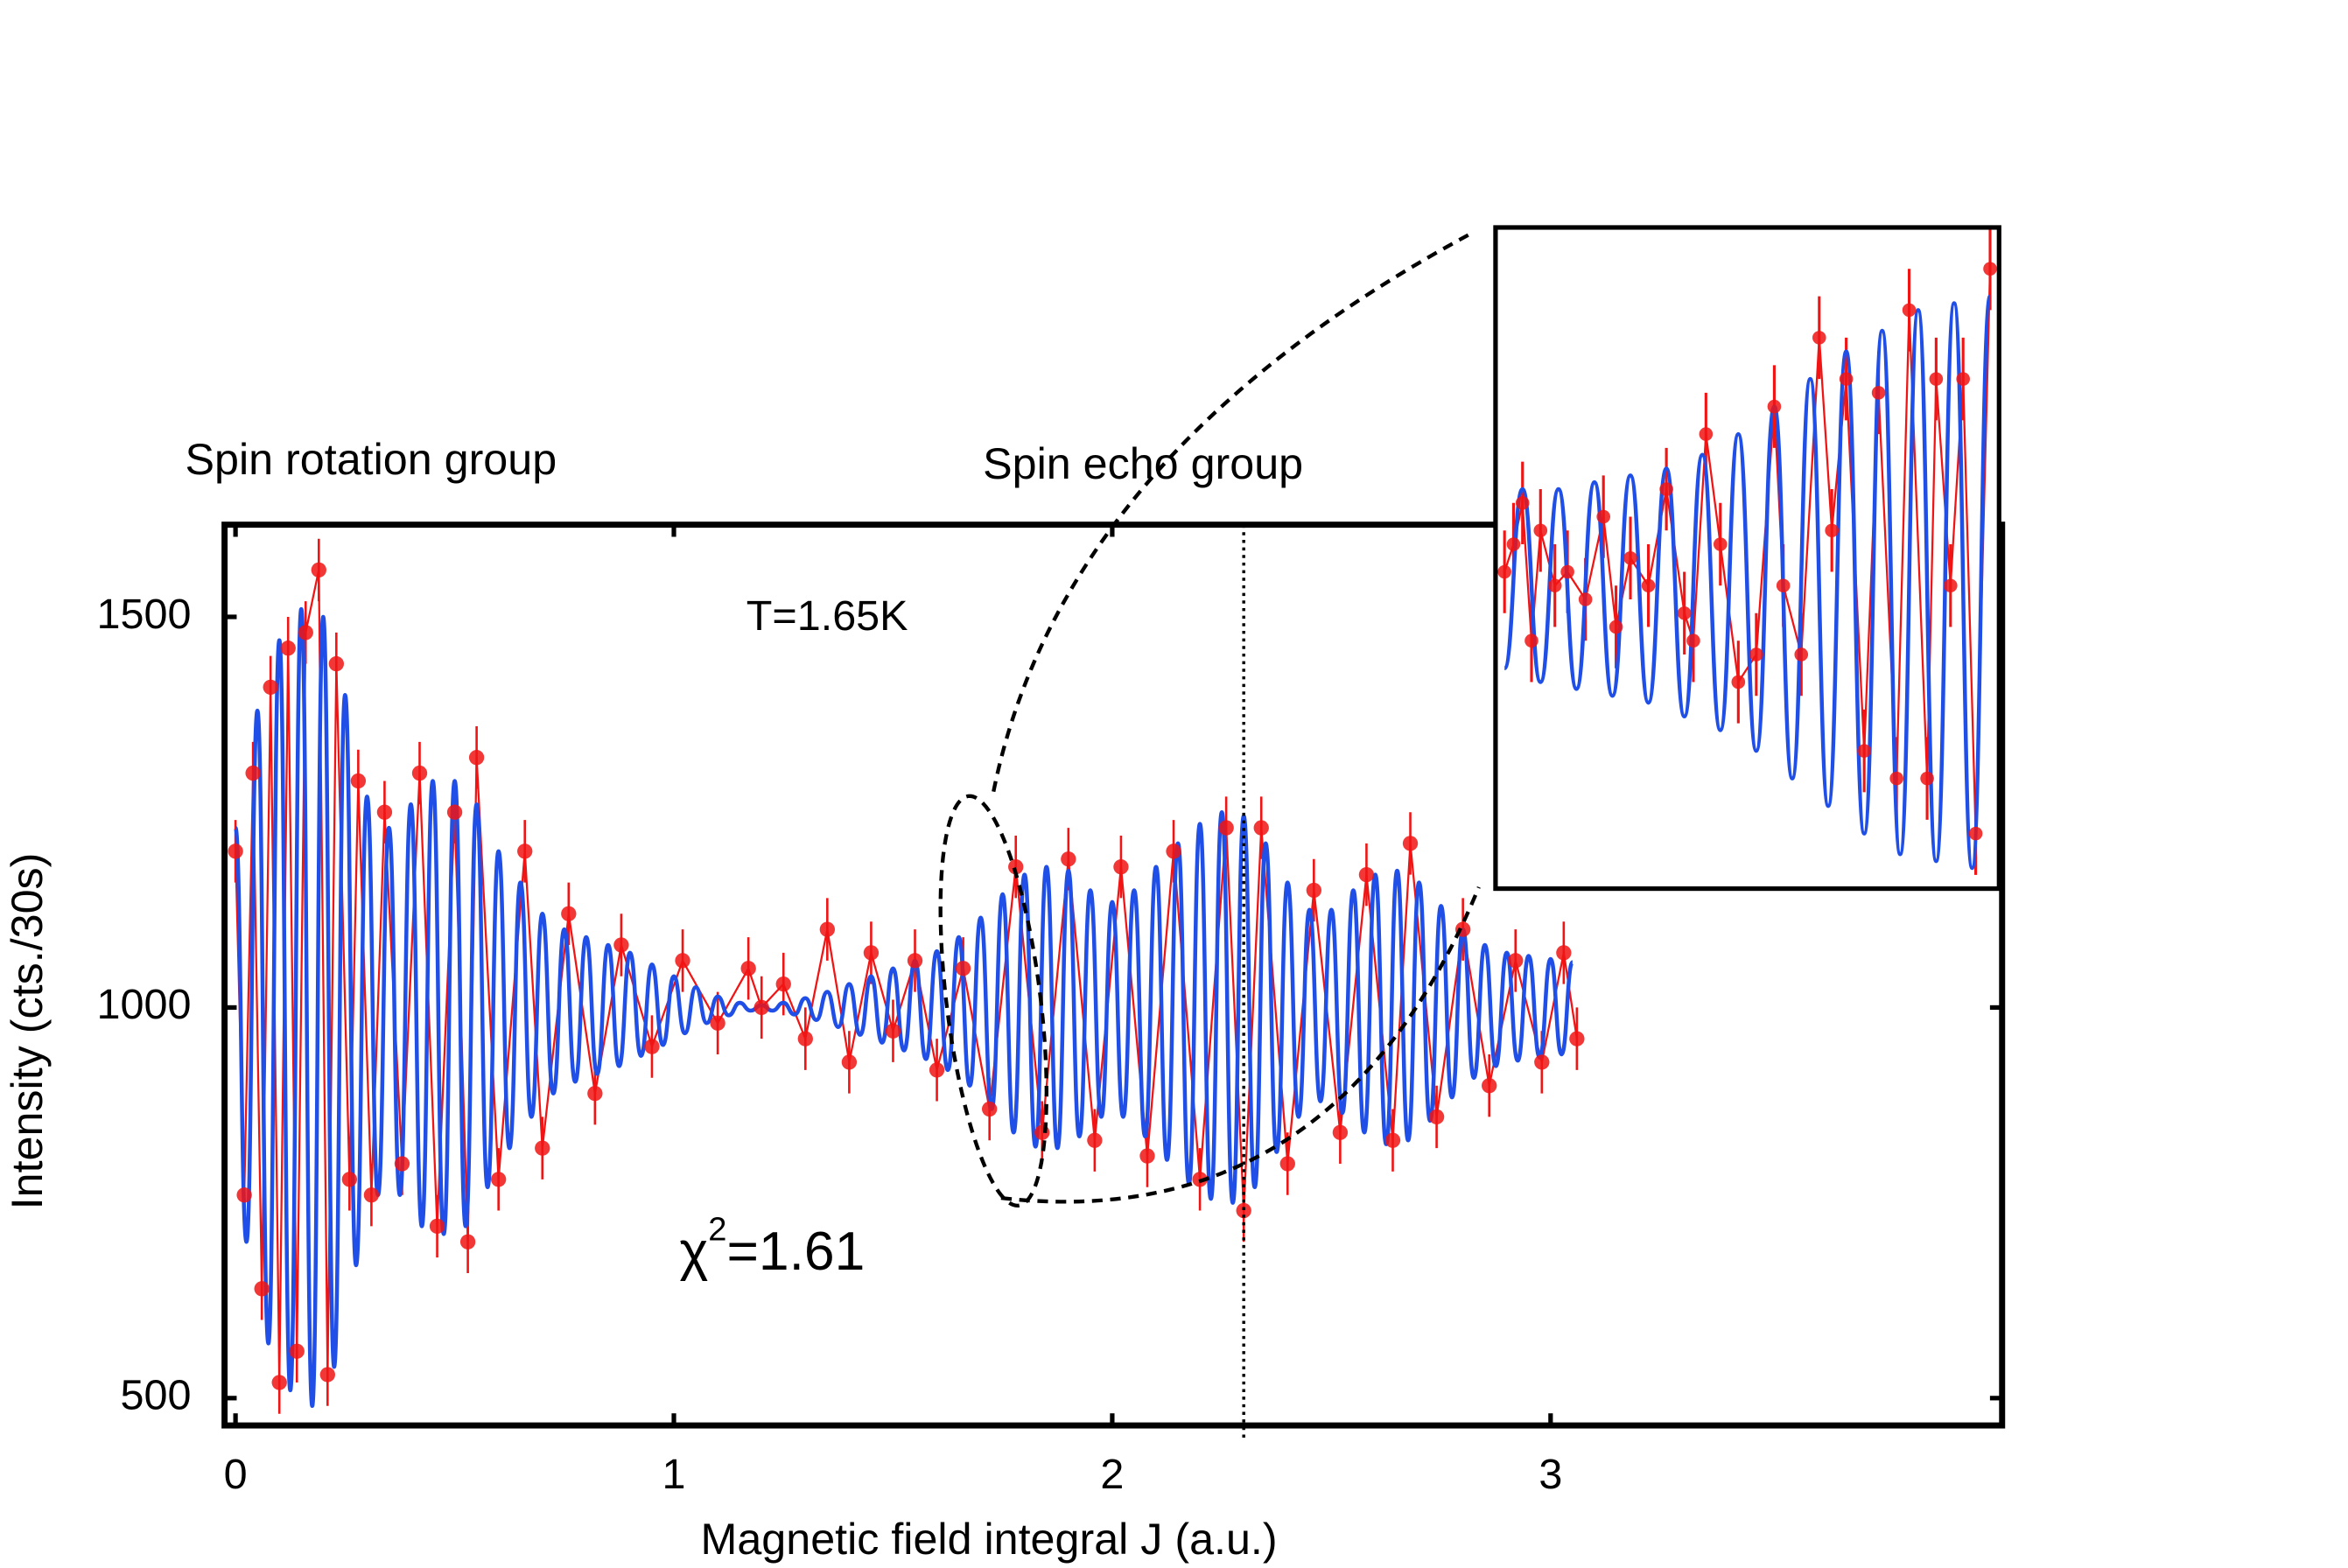  Describe the element at coordinates (674, 1474) in the screenshot. I see `x-tick-label: 1` at that location.